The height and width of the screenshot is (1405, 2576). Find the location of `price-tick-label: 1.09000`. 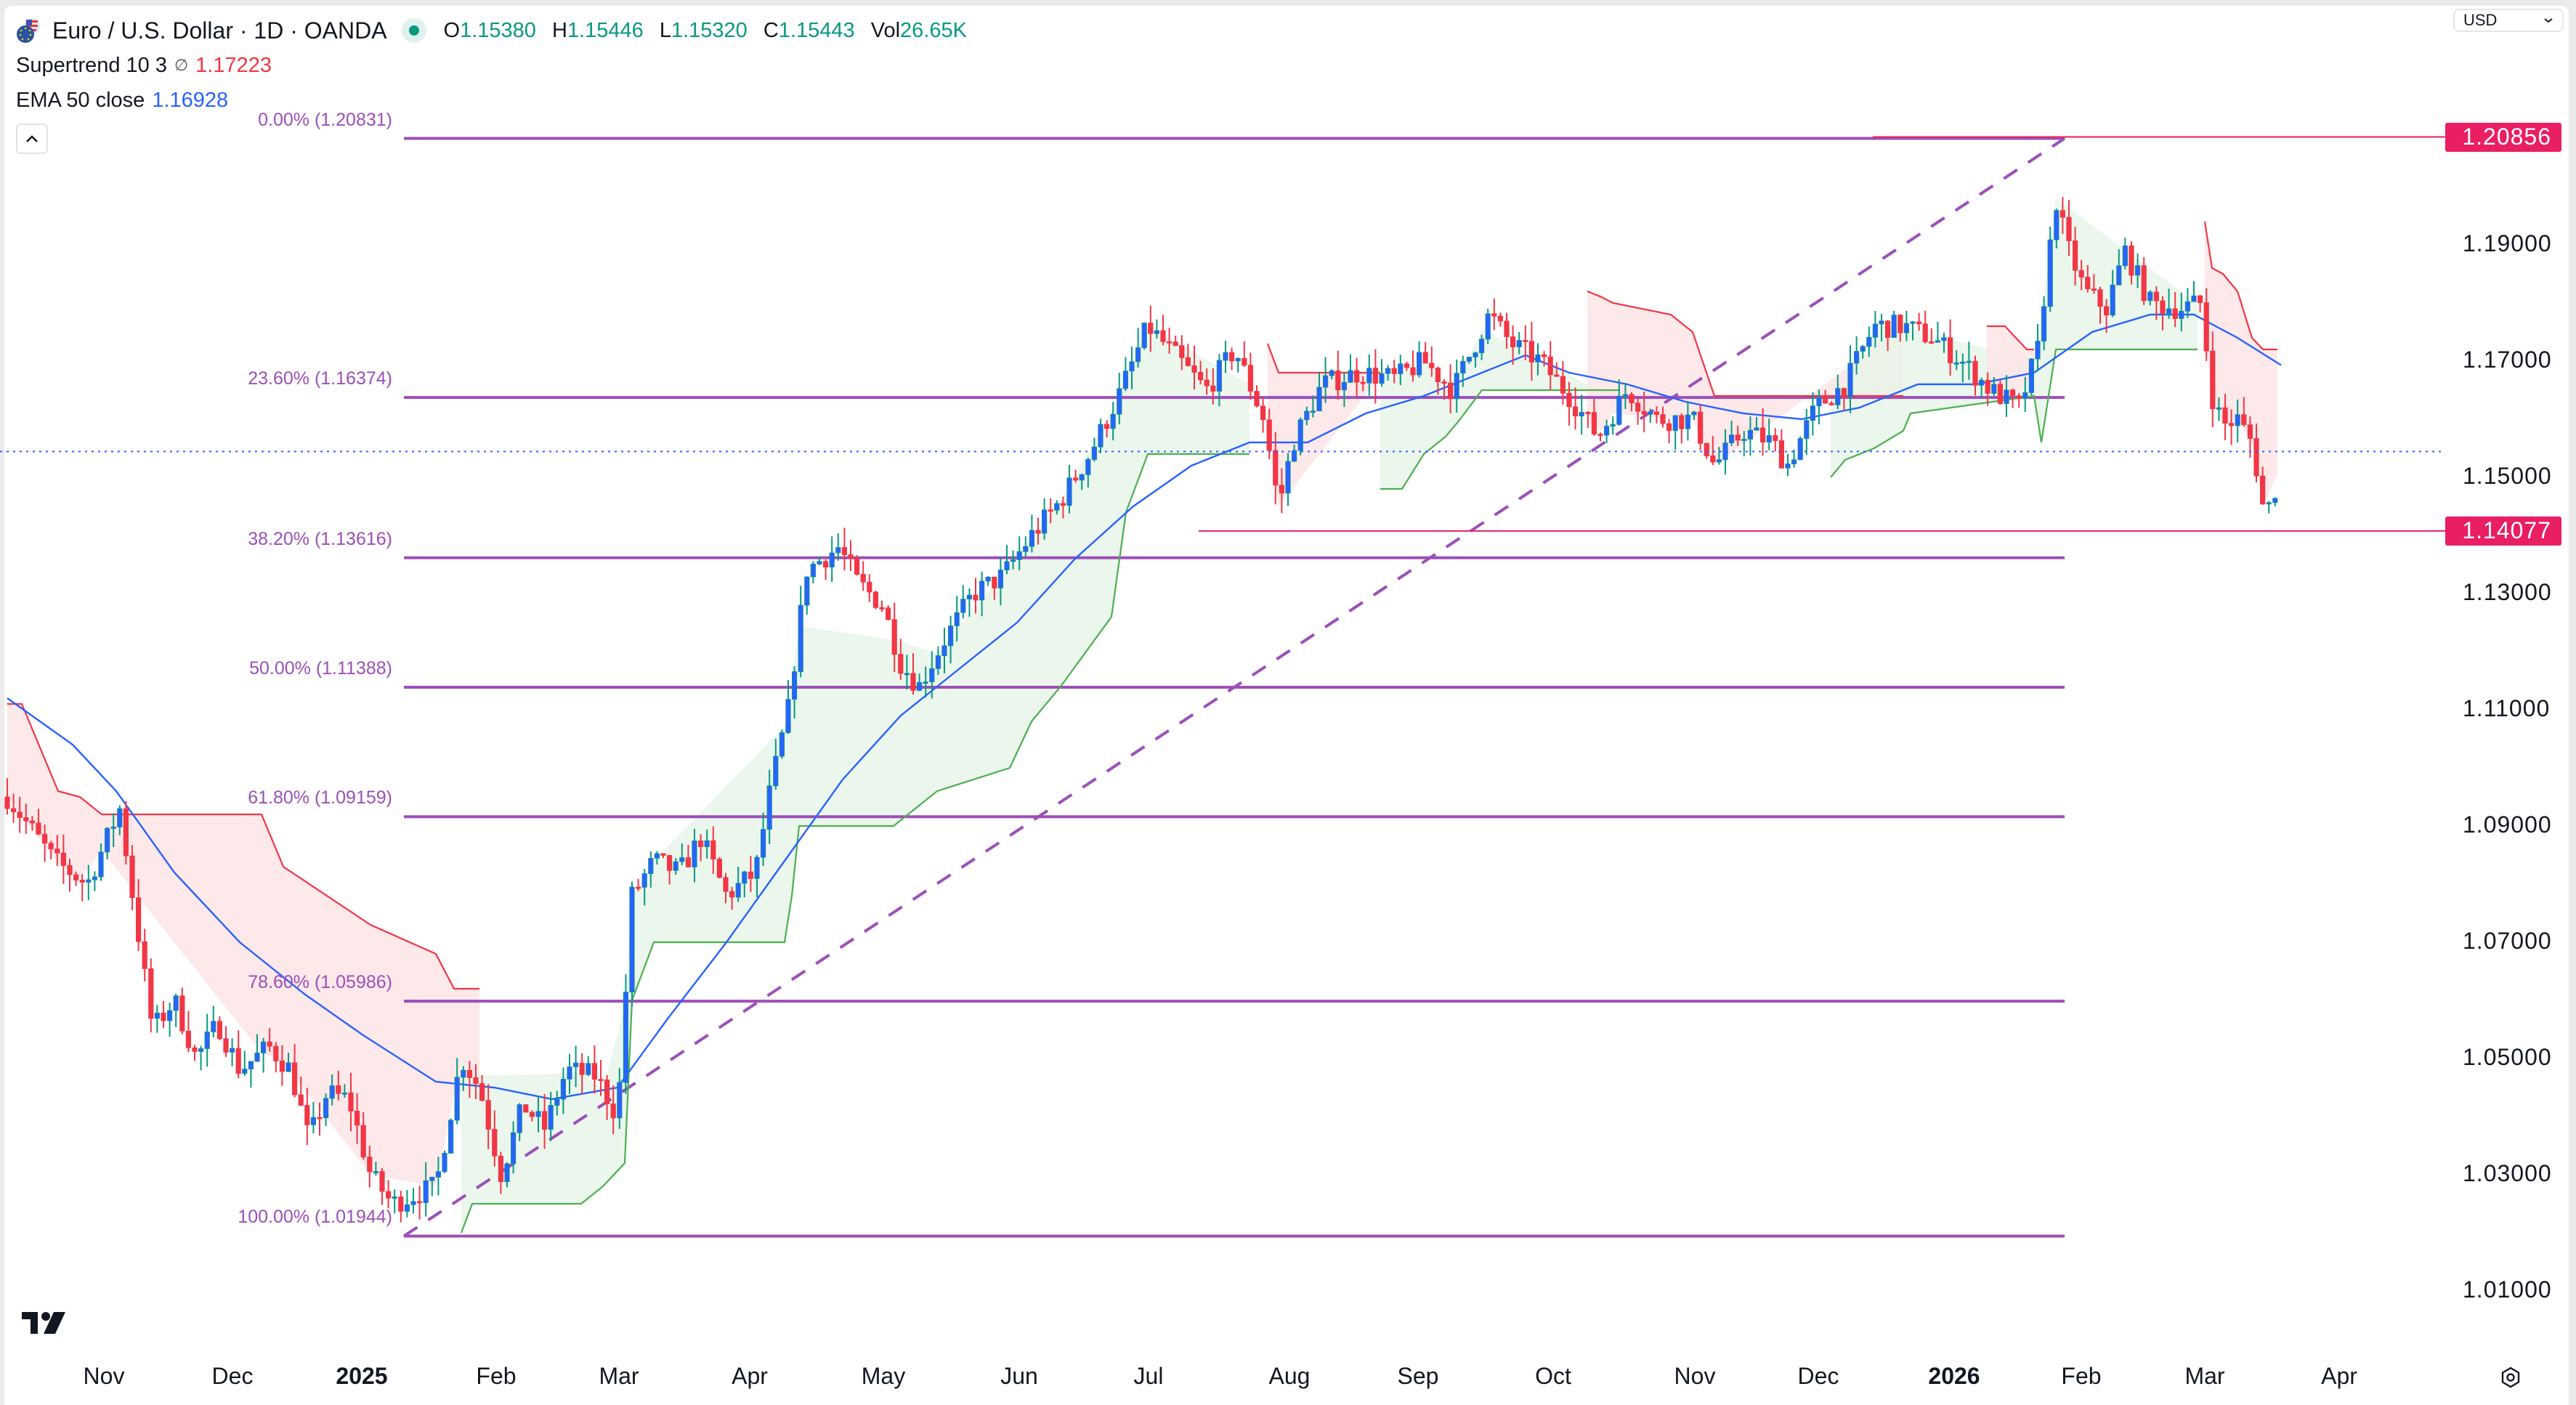

price-tick-label: 1.09000 is located at coordinates (2507, 824).